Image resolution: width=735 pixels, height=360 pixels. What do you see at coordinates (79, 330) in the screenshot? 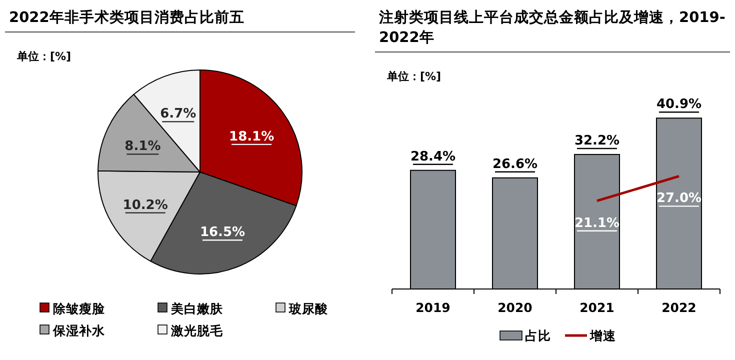
I see `legend-label: 保湿补水` at bounding box center [79, 330].